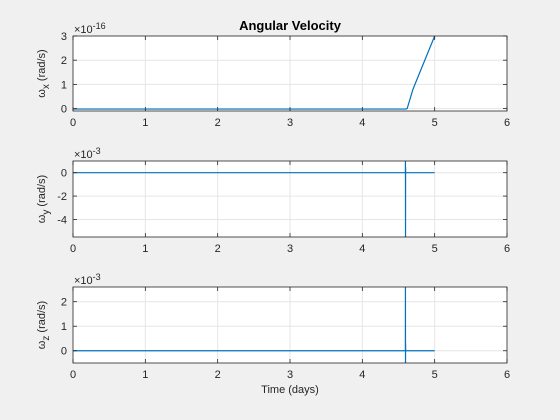 Image resolution: width=560 pixels, height=420 pixels. I want to click on y-label-subscript: z, so click(46, 338).